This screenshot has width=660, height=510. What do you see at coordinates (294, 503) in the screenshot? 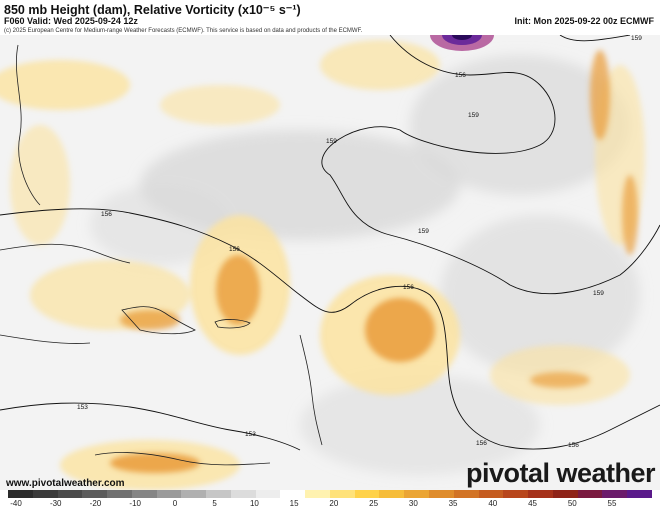
I see `colorbar-tick-label: 15` at bounding box center [294, 503].